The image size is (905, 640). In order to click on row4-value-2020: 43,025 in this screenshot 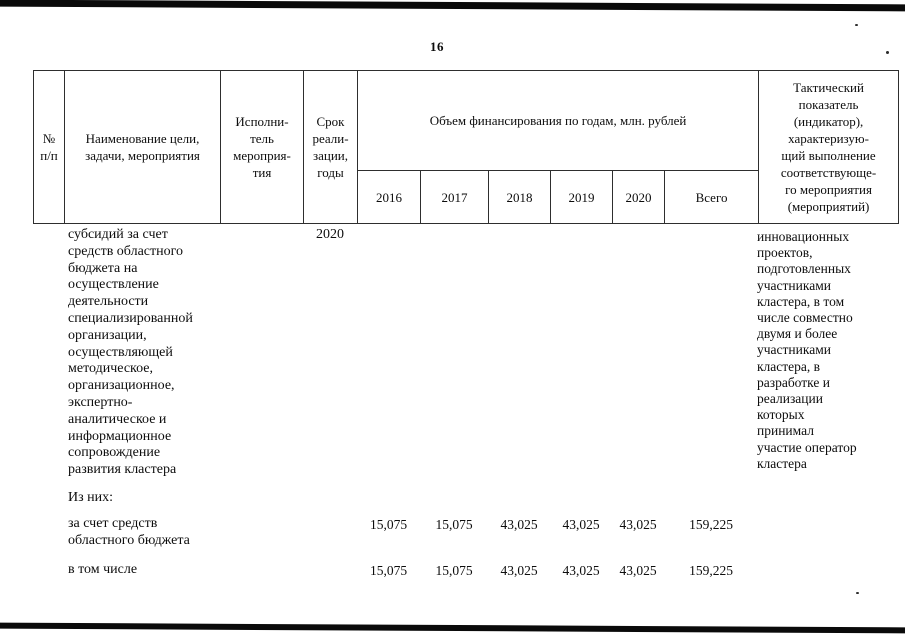, I will do `click(638, 570)`.